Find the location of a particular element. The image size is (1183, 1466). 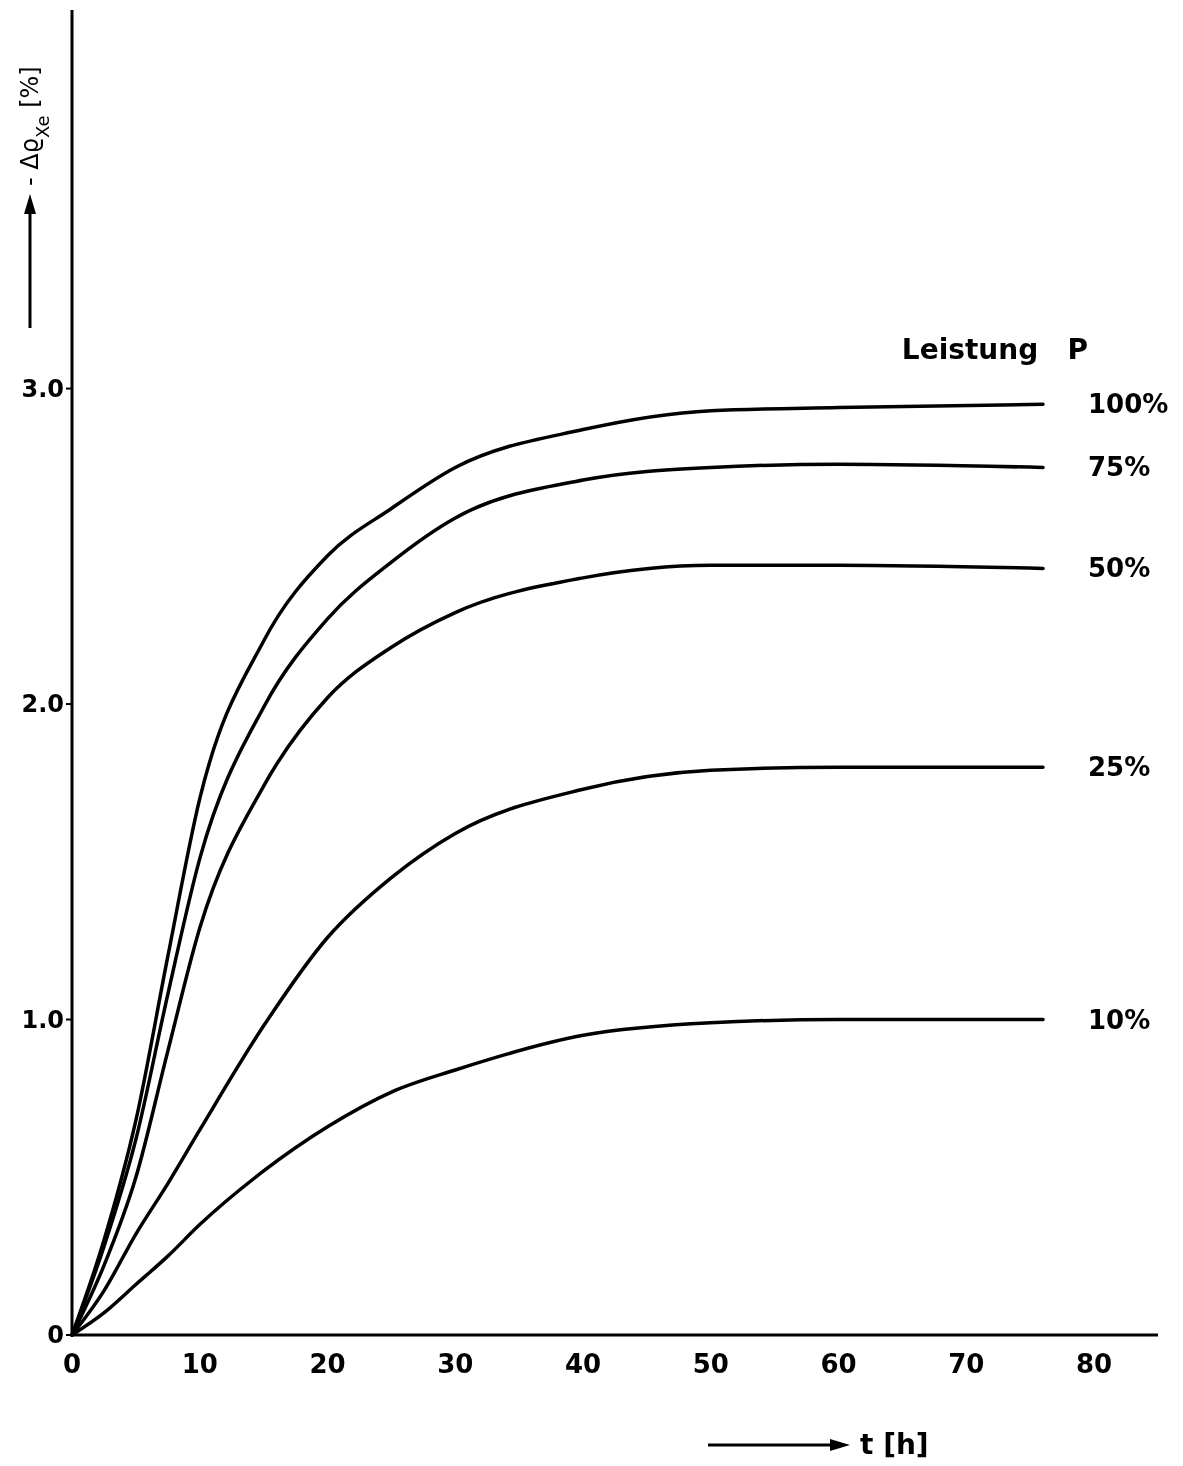

x-tick-label: 60 is located at coordinates (838, 1364).